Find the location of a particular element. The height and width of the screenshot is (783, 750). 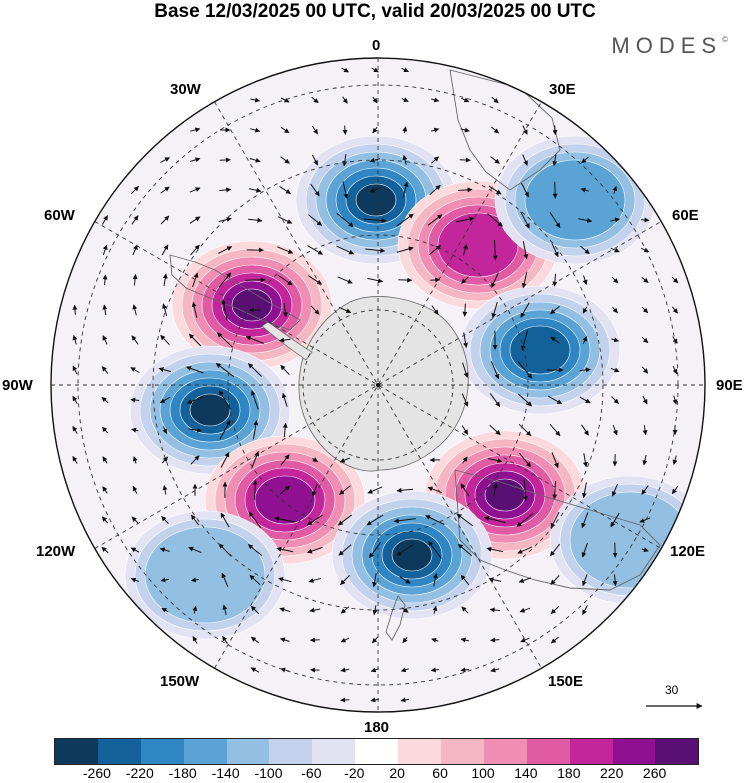

south-america-coast is located at coordinates (235, 292).